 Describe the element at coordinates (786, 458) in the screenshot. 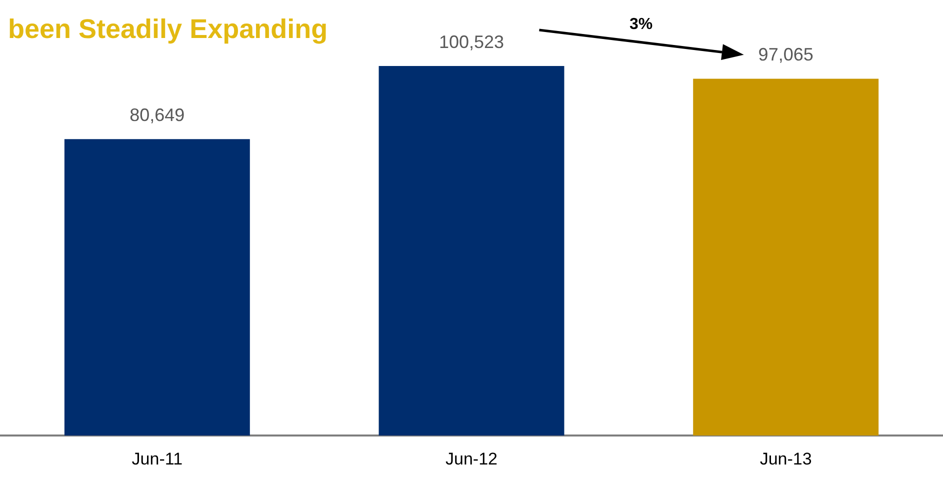

I see `x-tick-label: Jun-13` at that location.